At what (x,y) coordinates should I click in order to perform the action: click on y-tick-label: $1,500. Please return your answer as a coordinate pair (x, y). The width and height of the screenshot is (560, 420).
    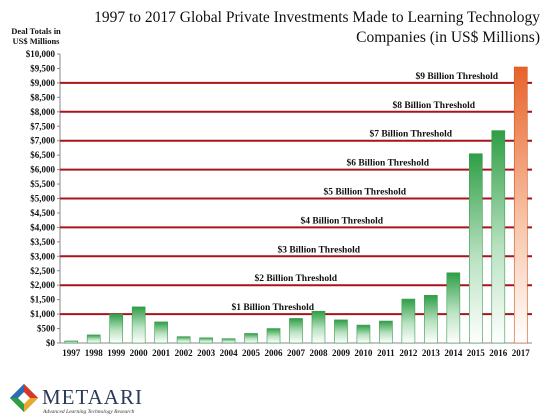
    Looking at the image, I should click on (42, 300).